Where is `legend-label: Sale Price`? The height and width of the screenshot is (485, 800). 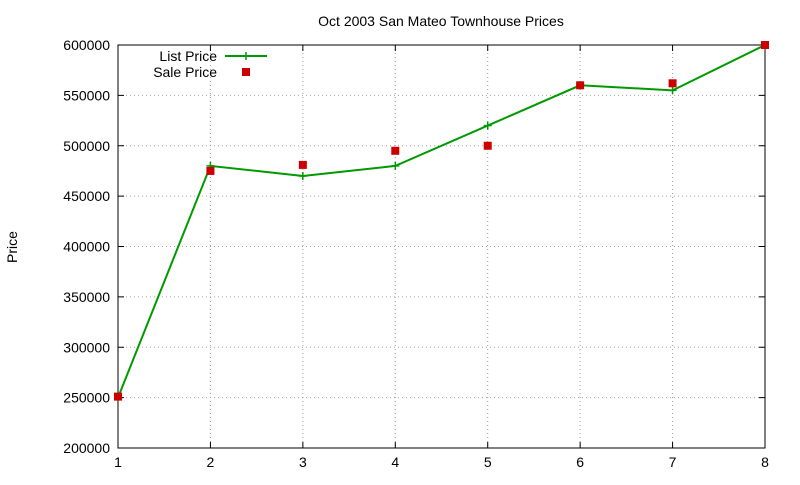
legend-label: Sale Price is located at coordinates (185, 72).